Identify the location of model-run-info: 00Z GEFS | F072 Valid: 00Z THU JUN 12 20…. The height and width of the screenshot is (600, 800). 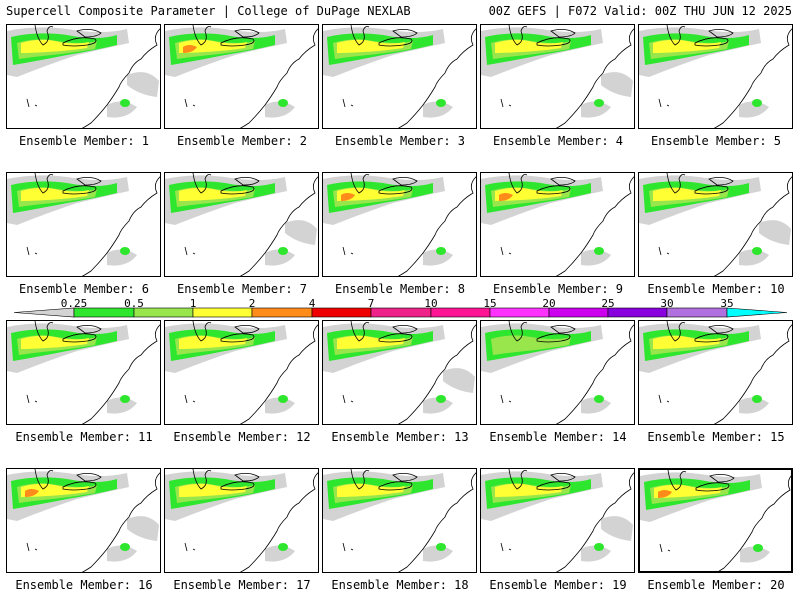
(640, 11).